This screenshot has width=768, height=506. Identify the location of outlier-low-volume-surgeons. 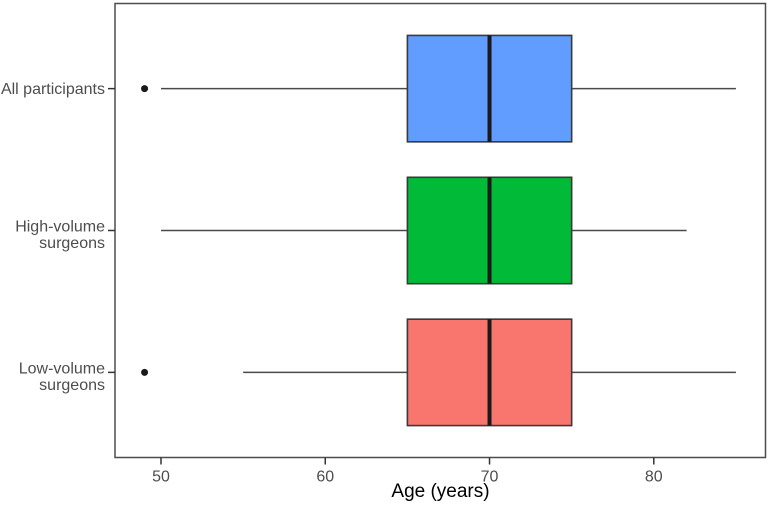
(145, 372).